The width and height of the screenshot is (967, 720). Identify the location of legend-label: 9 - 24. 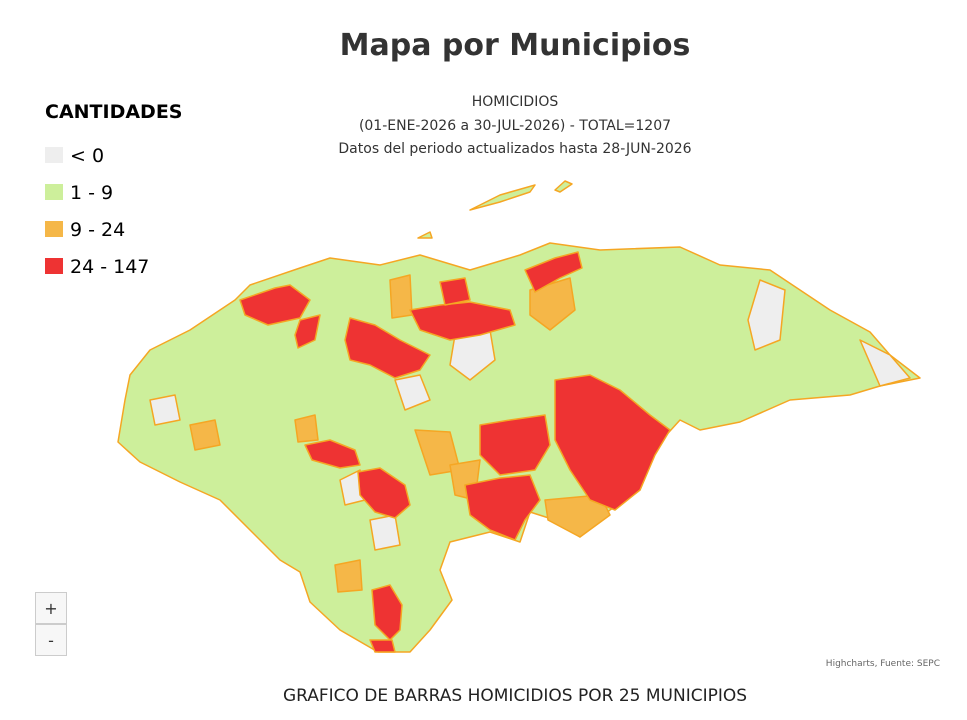
(97, 230).